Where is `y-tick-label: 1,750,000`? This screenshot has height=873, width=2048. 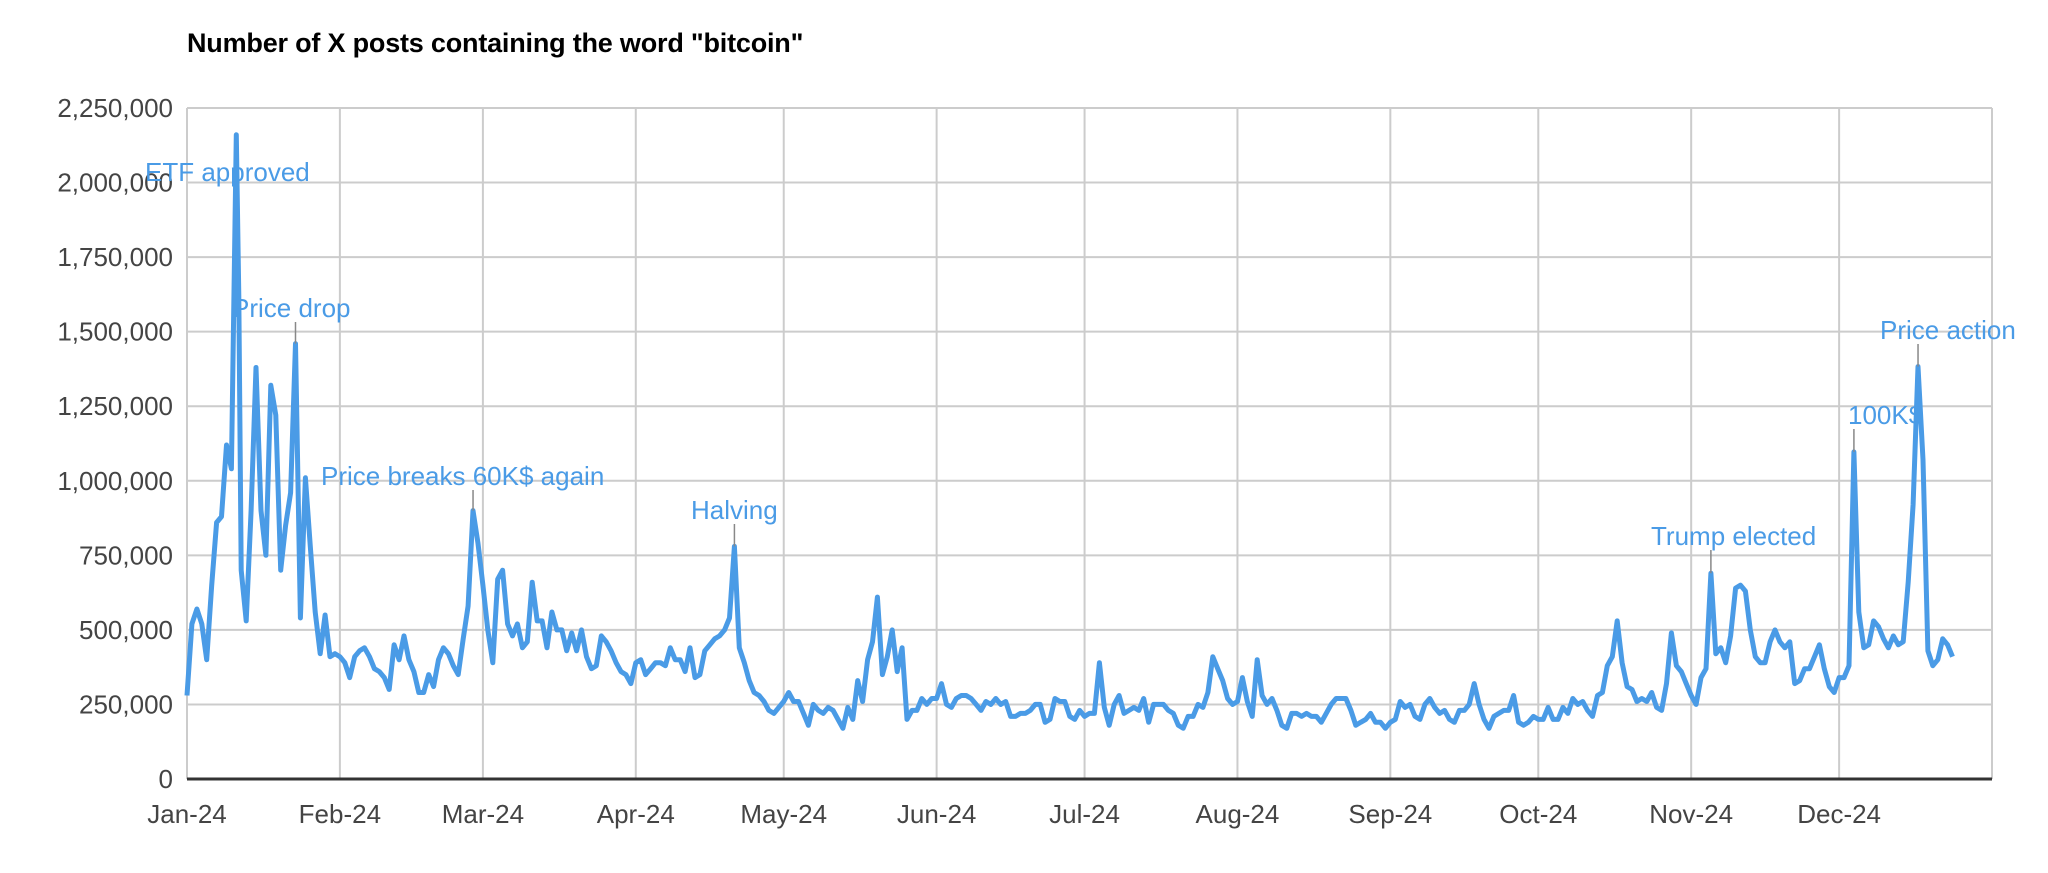 y-tick-label: 1,750,000 is located at coordinates (115, 257).